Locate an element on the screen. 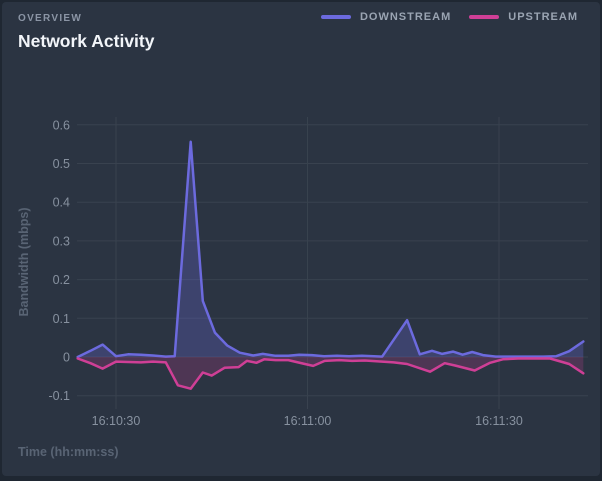 The image size is (602, 481). section-eyebrow: OVERVIEW is located at coordinates (50, 18).